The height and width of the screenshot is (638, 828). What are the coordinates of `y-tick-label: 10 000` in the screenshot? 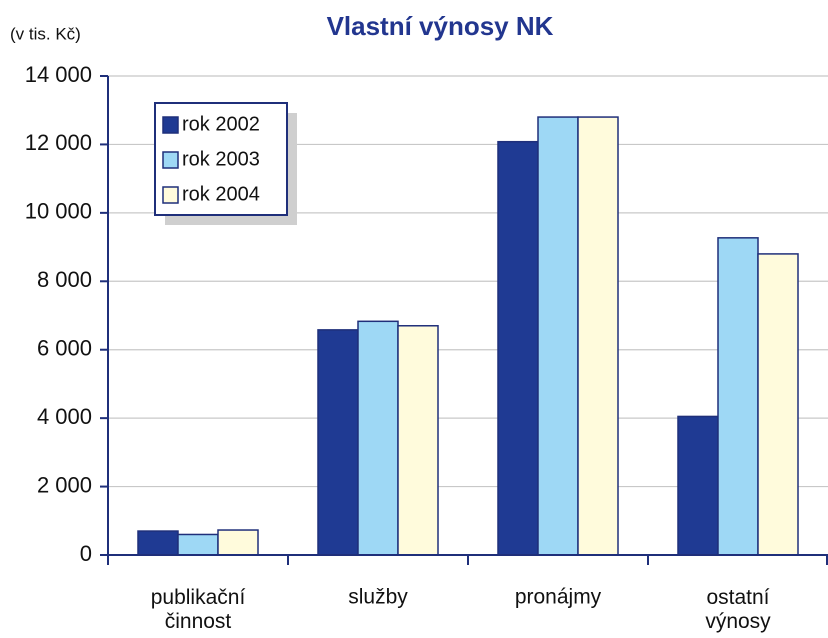 It's located at (58, 211).